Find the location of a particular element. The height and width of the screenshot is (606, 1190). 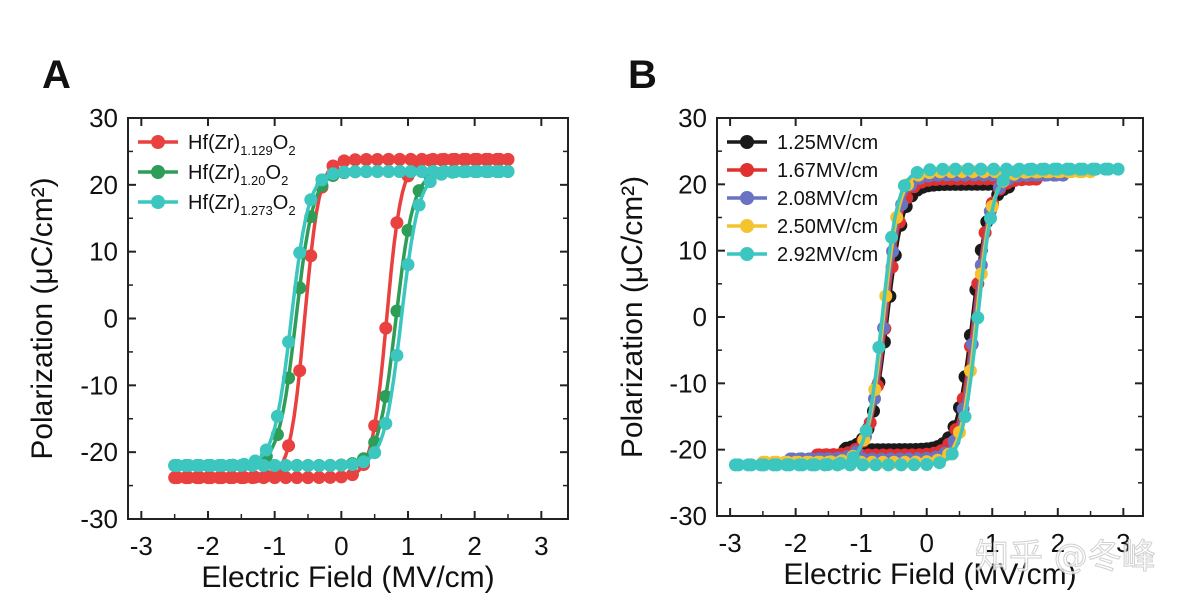

x-tick-label: 1 is located at coordinates (408, 546).